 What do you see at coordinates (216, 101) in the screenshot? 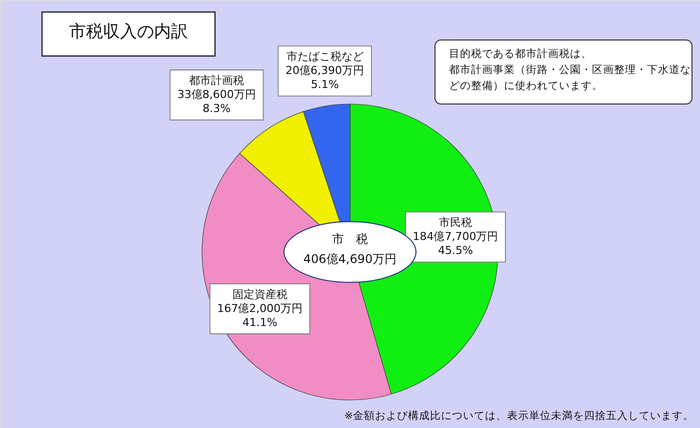
I see `data-label: 33億8,600万円 8.3%` at bounding box center [216, 101].